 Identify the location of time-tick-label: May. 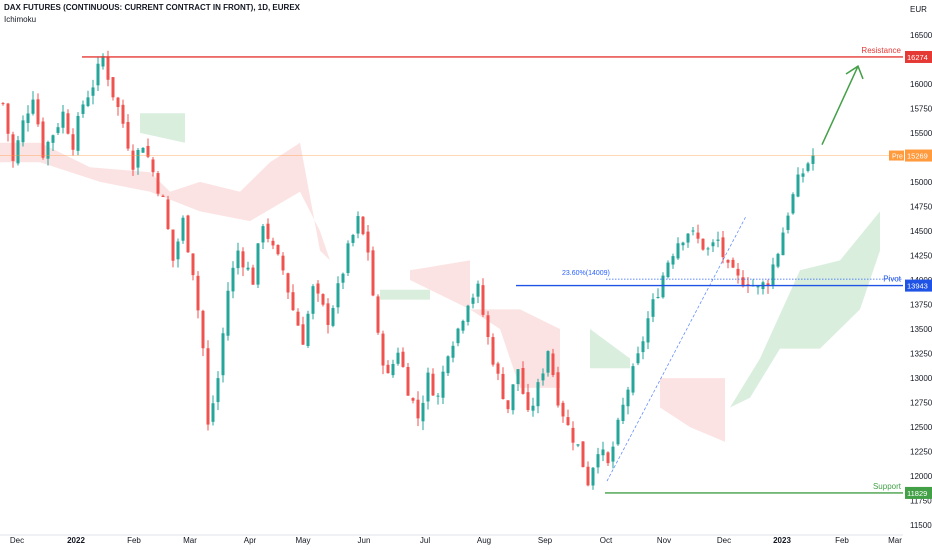
(302, 540).